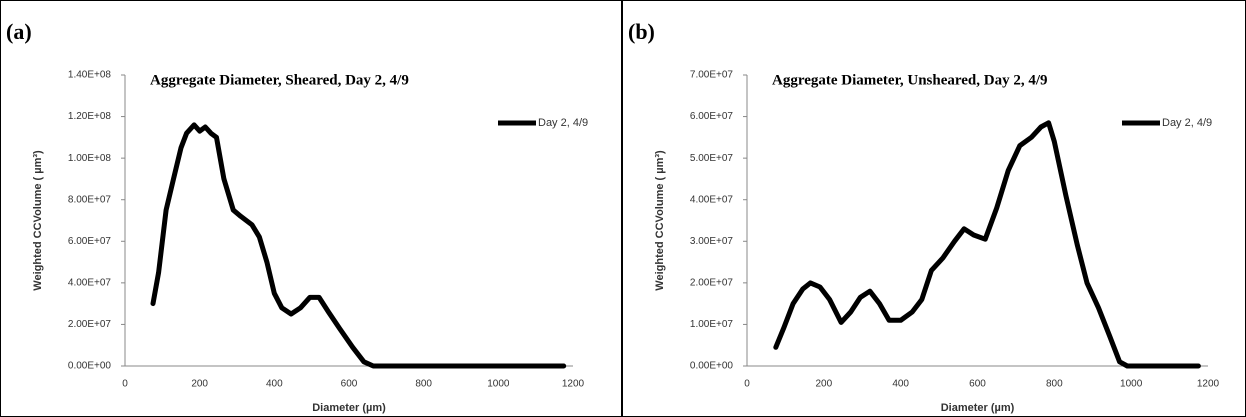  I want to click on y-tick-label: 5.00E+07, so click(712, 158).